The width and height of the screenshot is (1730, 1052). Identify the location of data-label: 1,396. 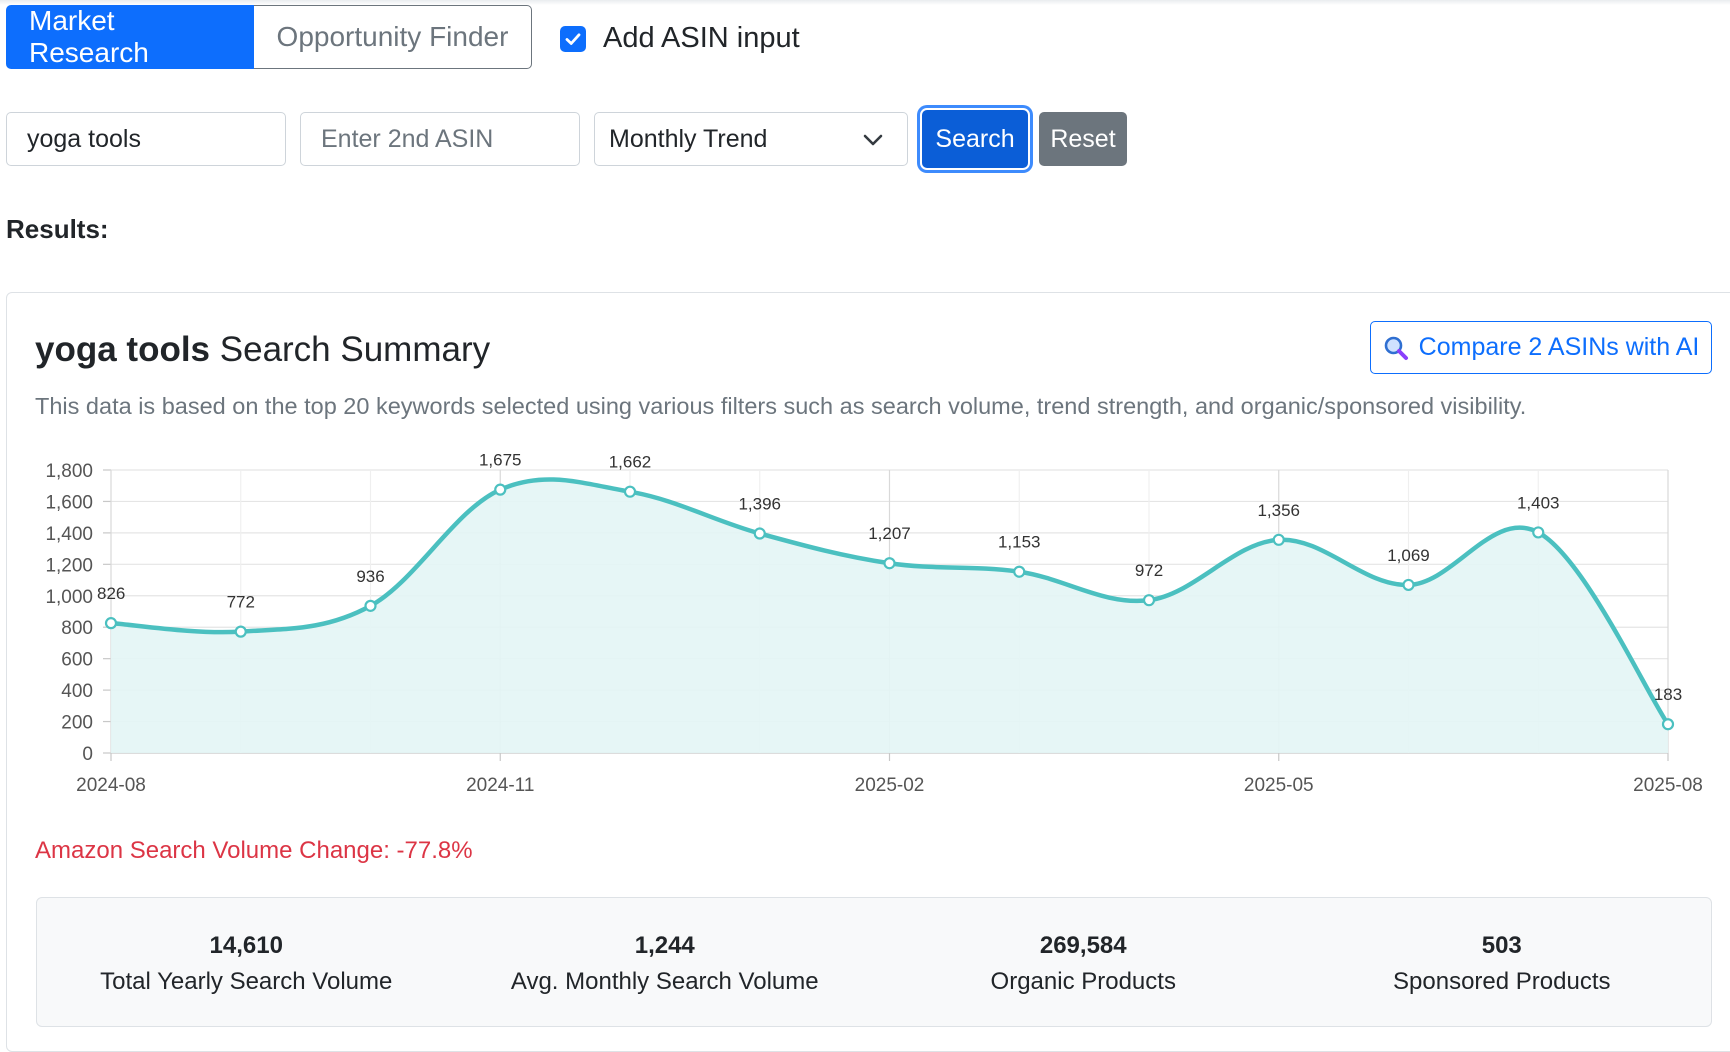
(759, 504).